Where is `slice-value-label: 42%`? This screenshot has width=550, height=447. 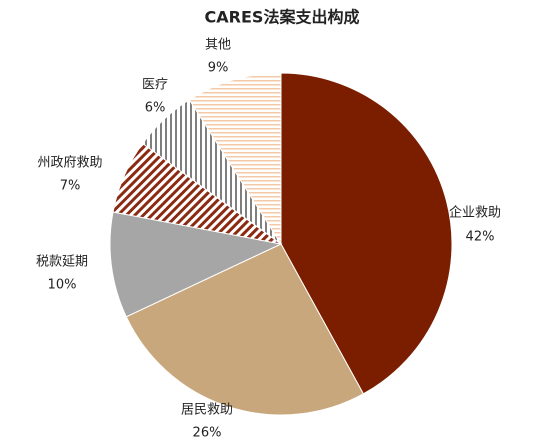 slice-value-label: 42% is located at coordinates (480, 237).